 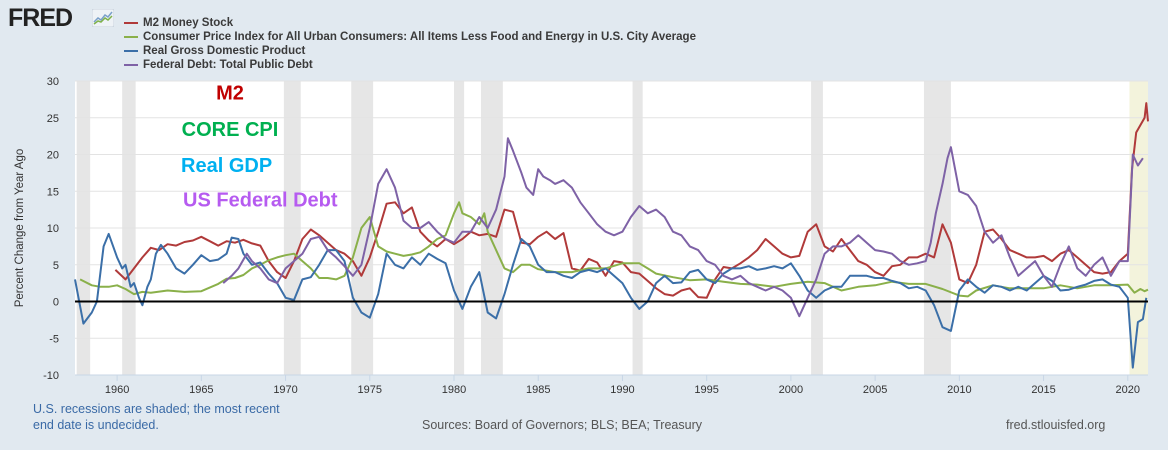 What do you see at coordinates (51, 376) in the screenshot?
I see `y-tick-label: -10` at bounding box center [51, 376].